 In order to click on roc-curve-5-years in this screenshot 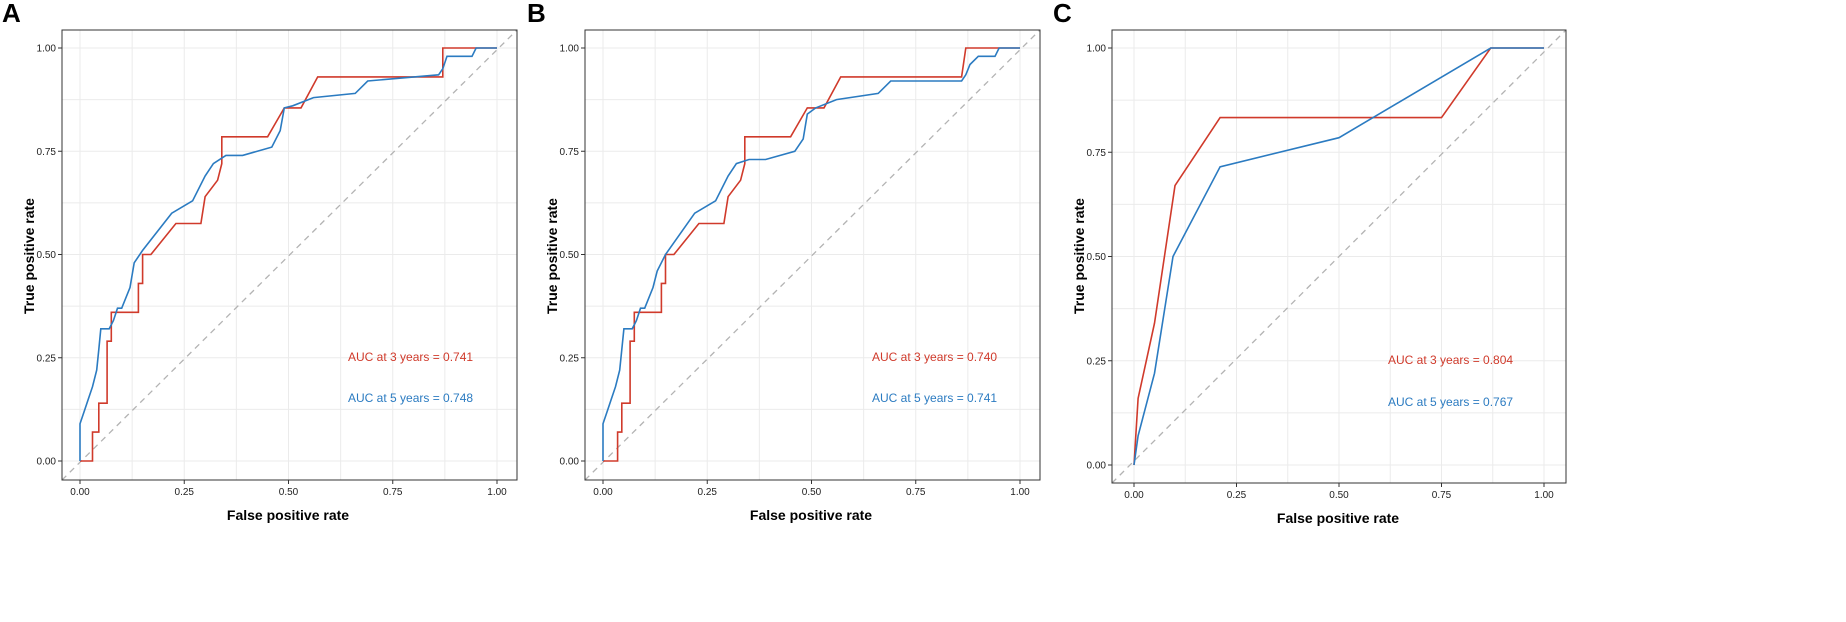, I will do `click(1338, 256)`.